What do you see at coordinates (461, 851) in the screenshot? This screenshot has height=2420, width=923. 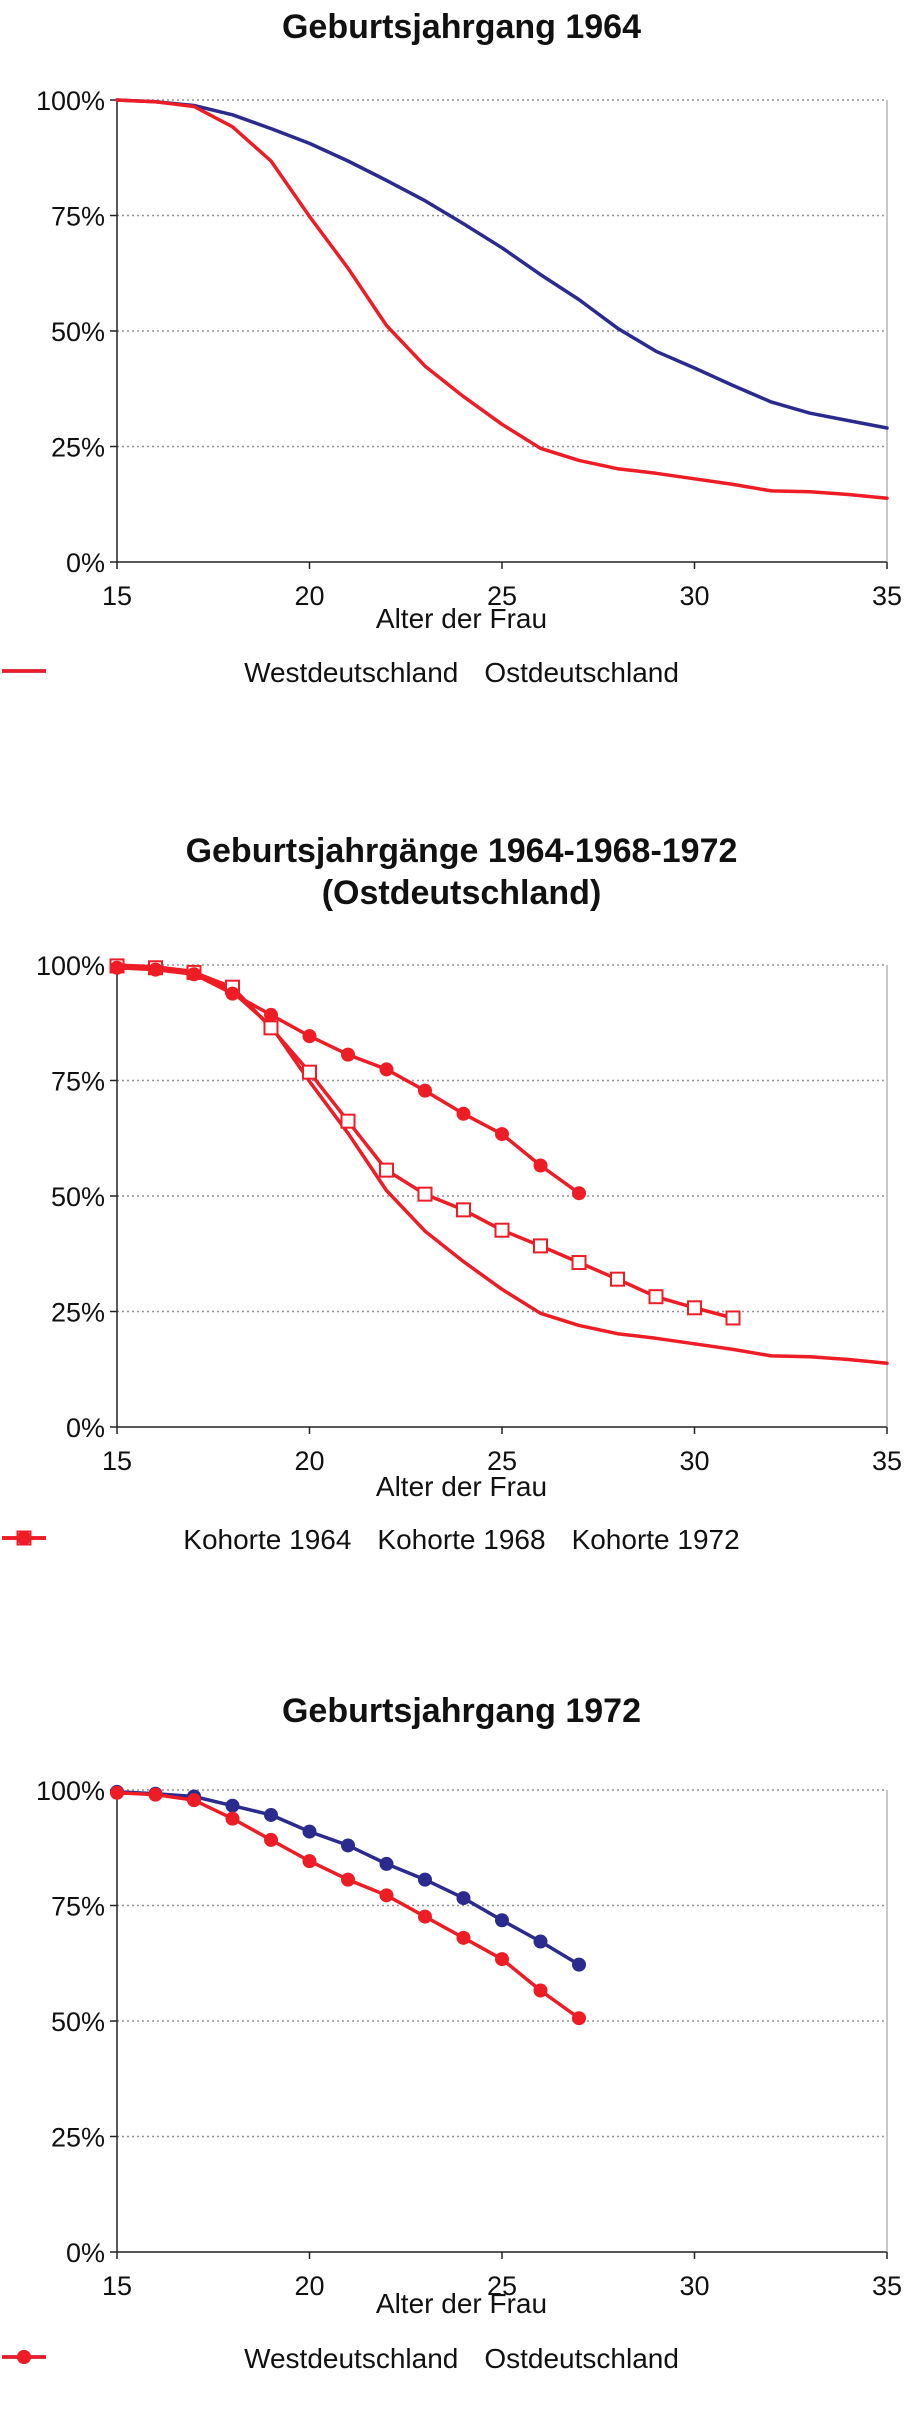 I see `chart-title-line-1: Geburtsjahrgänge 1964-1968-1972` at bounding box center [461, 851].